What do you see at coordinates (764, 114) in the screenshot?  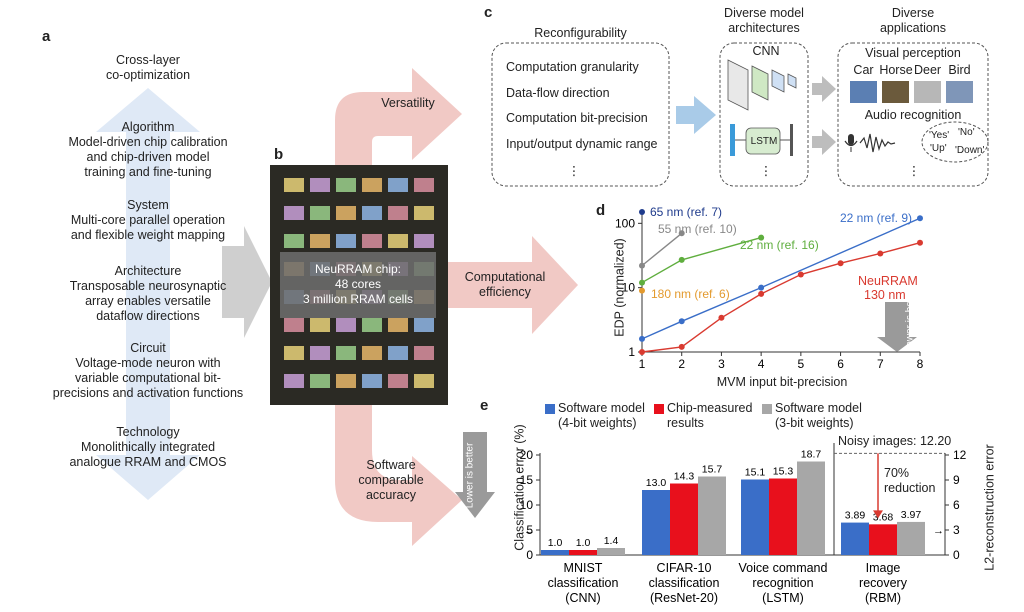 I see `arch-box` at bounding box center [764, 114].